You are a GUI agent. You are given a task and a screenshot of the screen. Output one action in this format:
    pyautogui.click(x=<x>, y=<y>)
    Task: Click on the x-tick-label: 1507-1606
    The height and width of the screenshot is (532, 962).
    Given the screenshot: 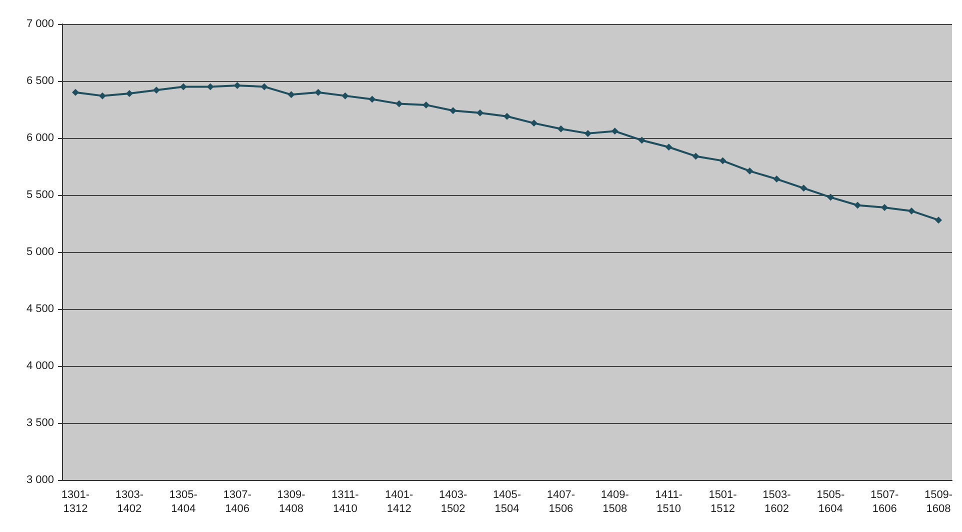 What is the action you would take?
    pyautogui.click(x=884, y=502)
    